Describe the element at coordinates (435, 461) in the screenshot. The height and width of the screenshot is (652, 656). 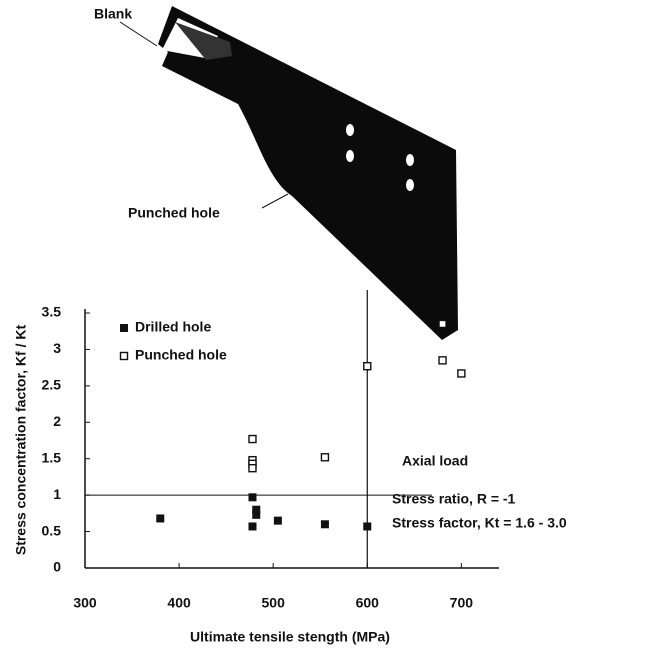
I see `annotation: Axial load` at that location.